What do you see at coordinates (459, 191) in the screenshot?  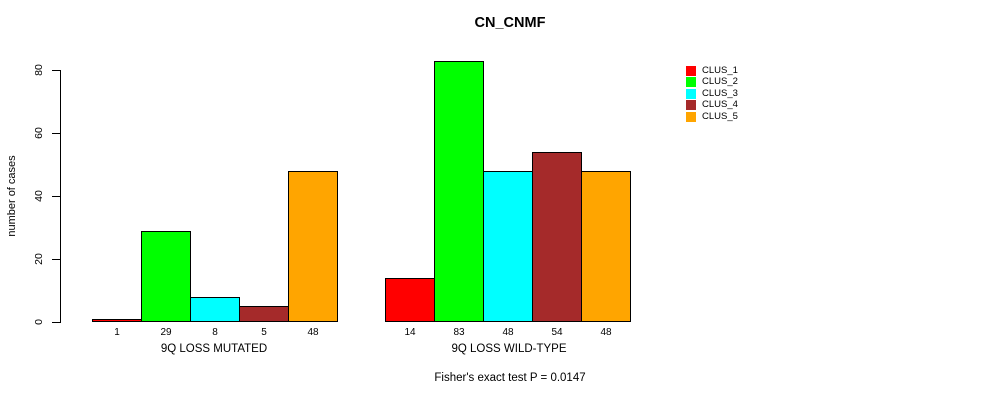 I see `bar-clus_2-group2` at bounding box center [459, 191].